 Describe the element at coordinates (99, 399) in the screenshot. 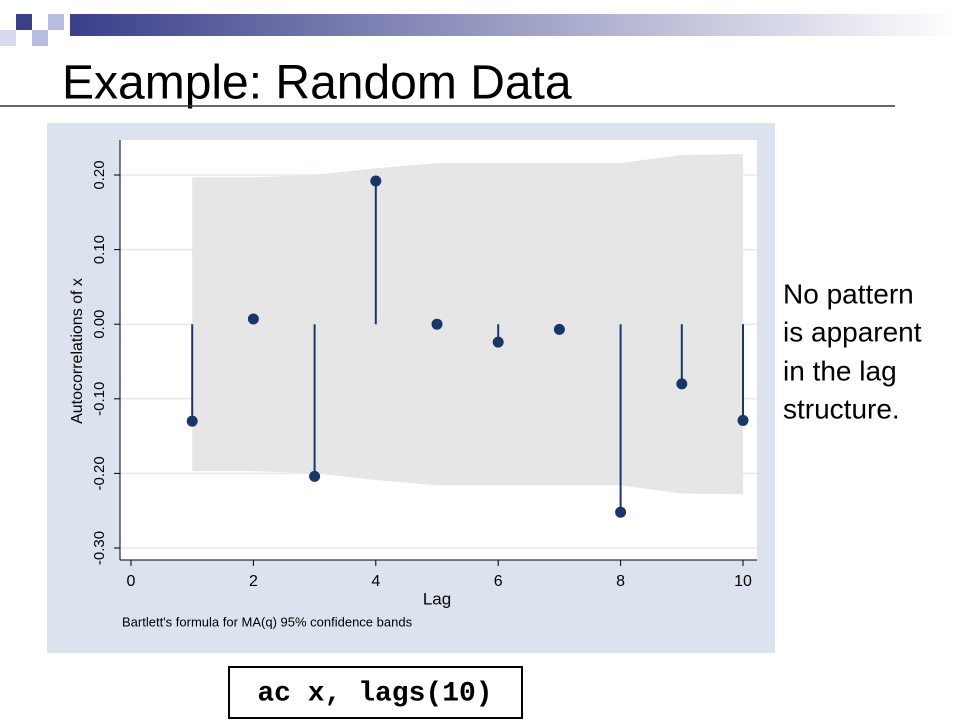

I see `y-tick-label: -0.10` at that location.